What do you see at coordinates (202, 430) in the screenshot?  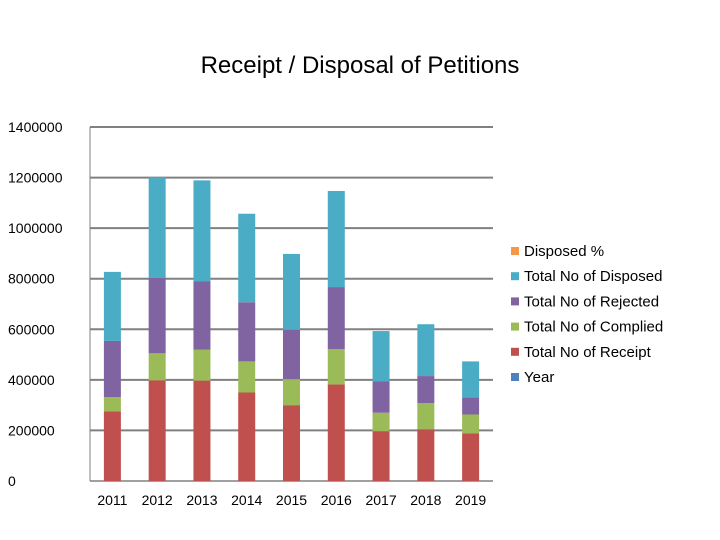 I see `bar-segment-total-no-of-receipt-2013` at bounding box center [202, 430].